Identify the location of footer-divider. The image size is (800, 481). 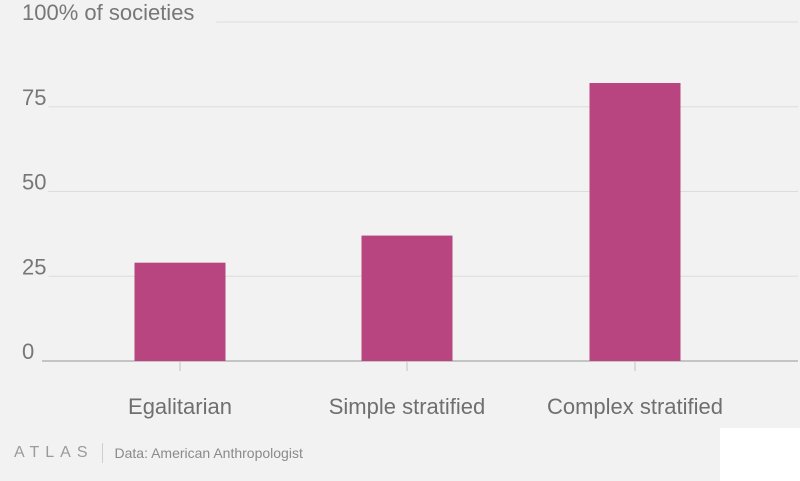
(102, 453).